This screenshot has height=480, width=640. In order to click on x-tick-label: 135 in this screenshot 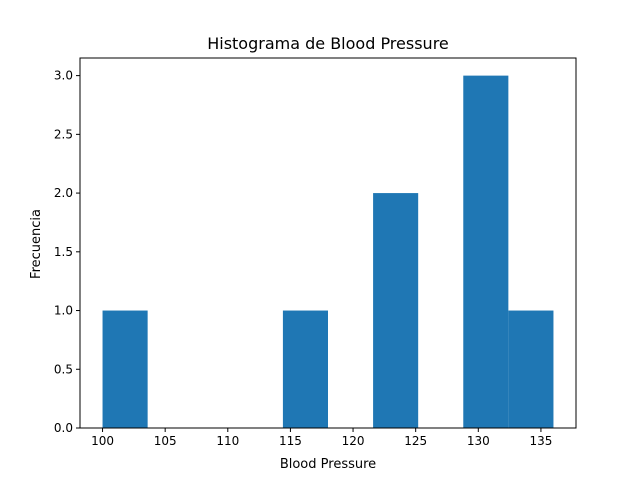, I will do `click(540, 441)`.